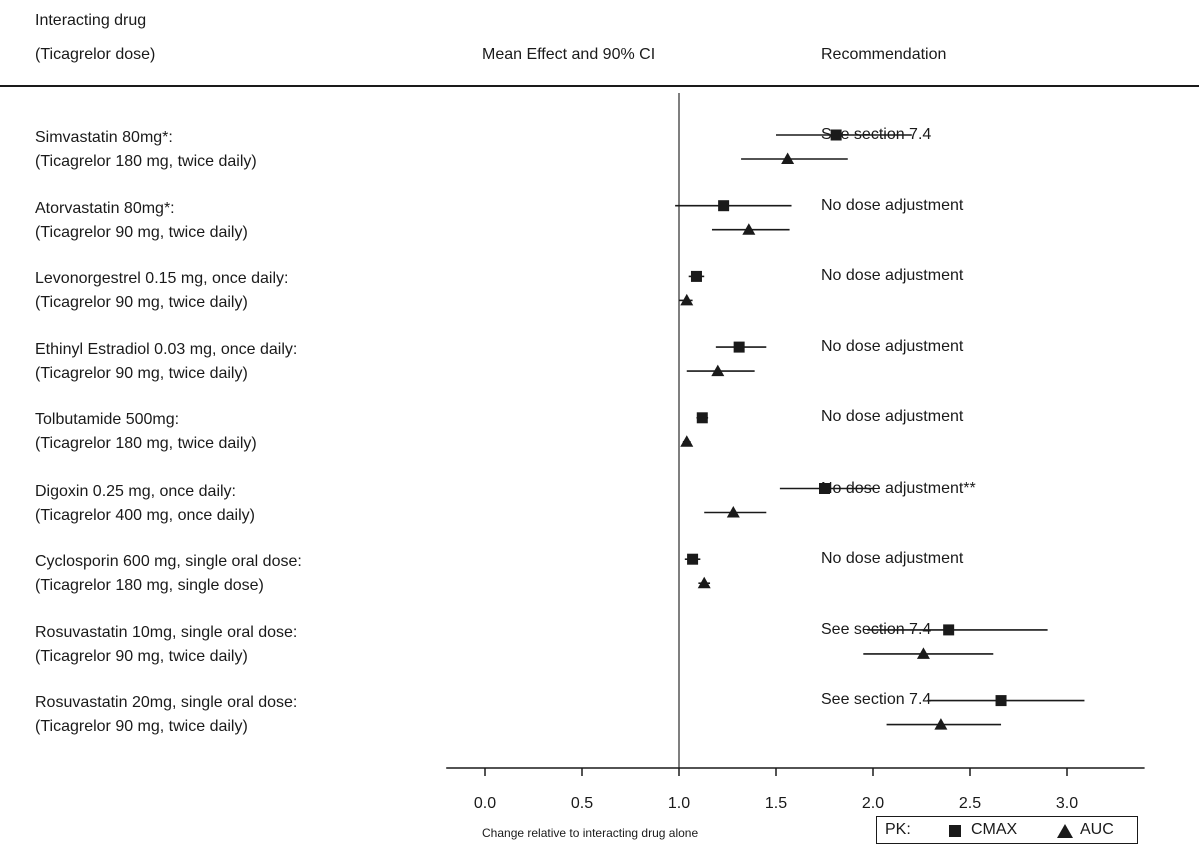 Image resolution: width=1199 pixels, height=860 pixels. I want to click on recommendation: See section 7.4, so click(876, 699).